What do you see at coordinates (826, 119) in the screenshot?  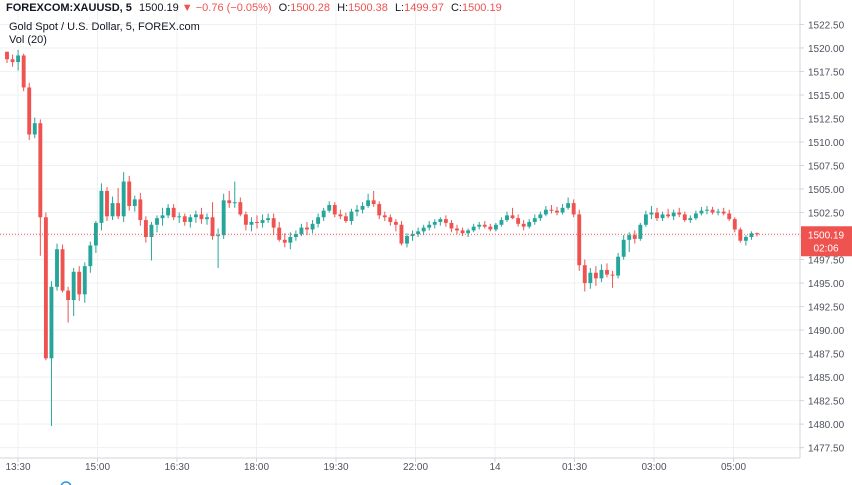 I see `y-tick-label: 1512.50` at bounding box center [826, 119].